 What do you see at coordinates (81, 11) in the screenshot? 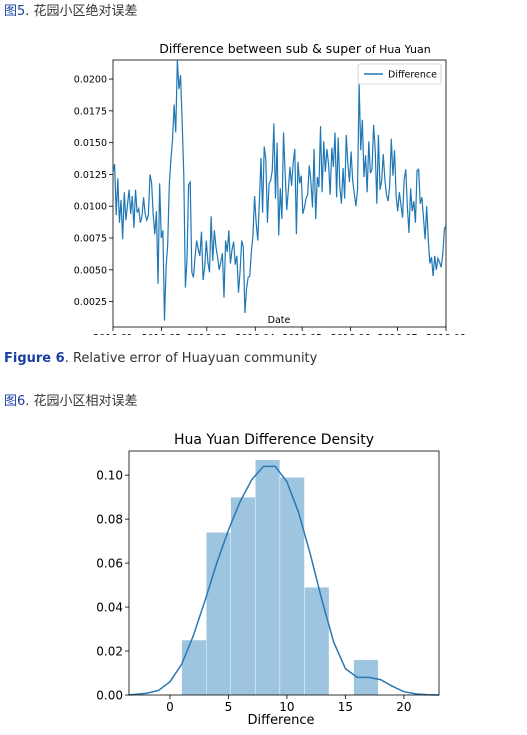
I see `figure-5-text: . 花园小区绝对误差` at bounding box center [81, 11].